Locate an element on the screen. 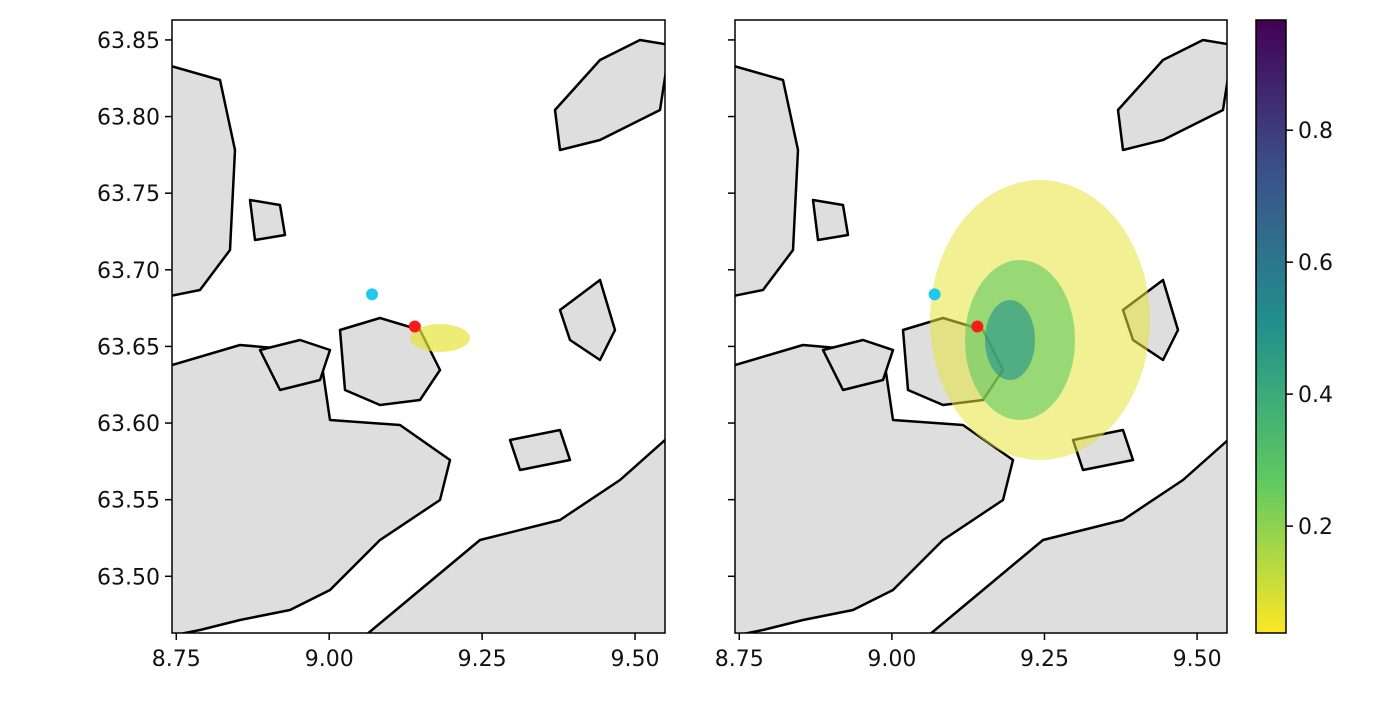  colorbar-tick-label: 0.8 is located at coordinates (1315, 131).